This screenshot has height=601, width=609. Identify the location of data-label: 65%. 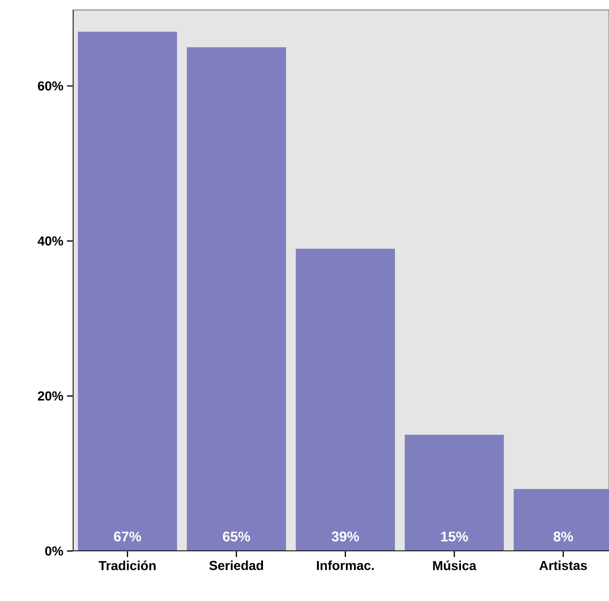
(236, 537).